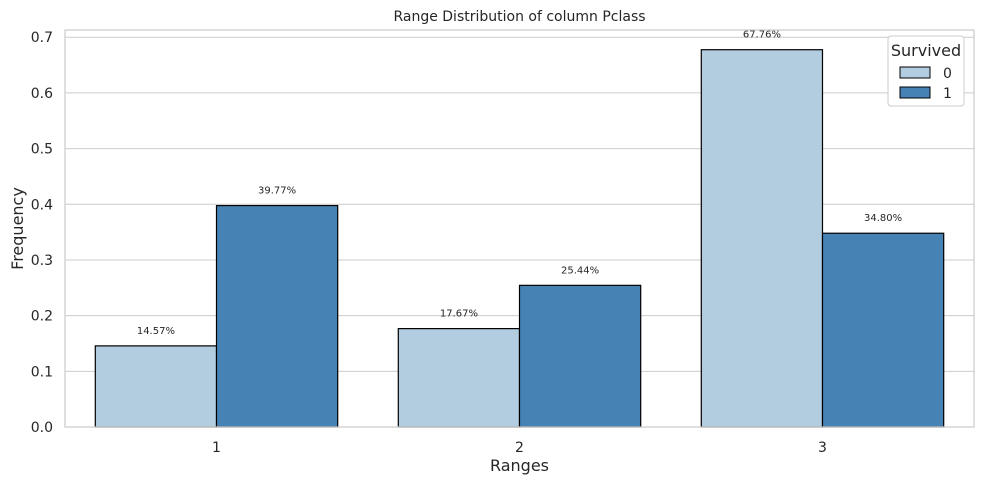 The width and height of the screenshot is (984, 484). I want to click on chart-title: Range Distribution of column Pclass, so click(519, 17).